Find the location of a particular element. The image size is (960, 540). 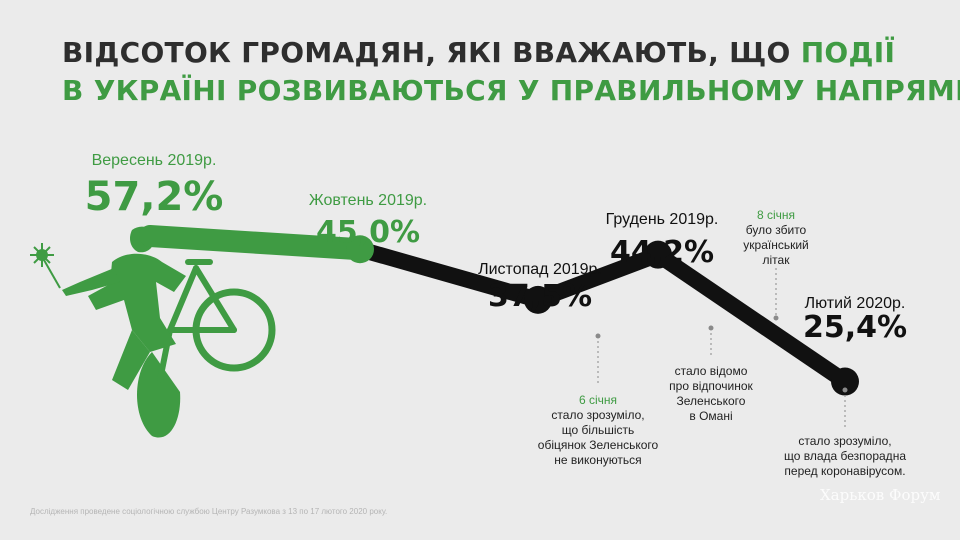

value-label: 37,5% is located at coordinates (540, 296).